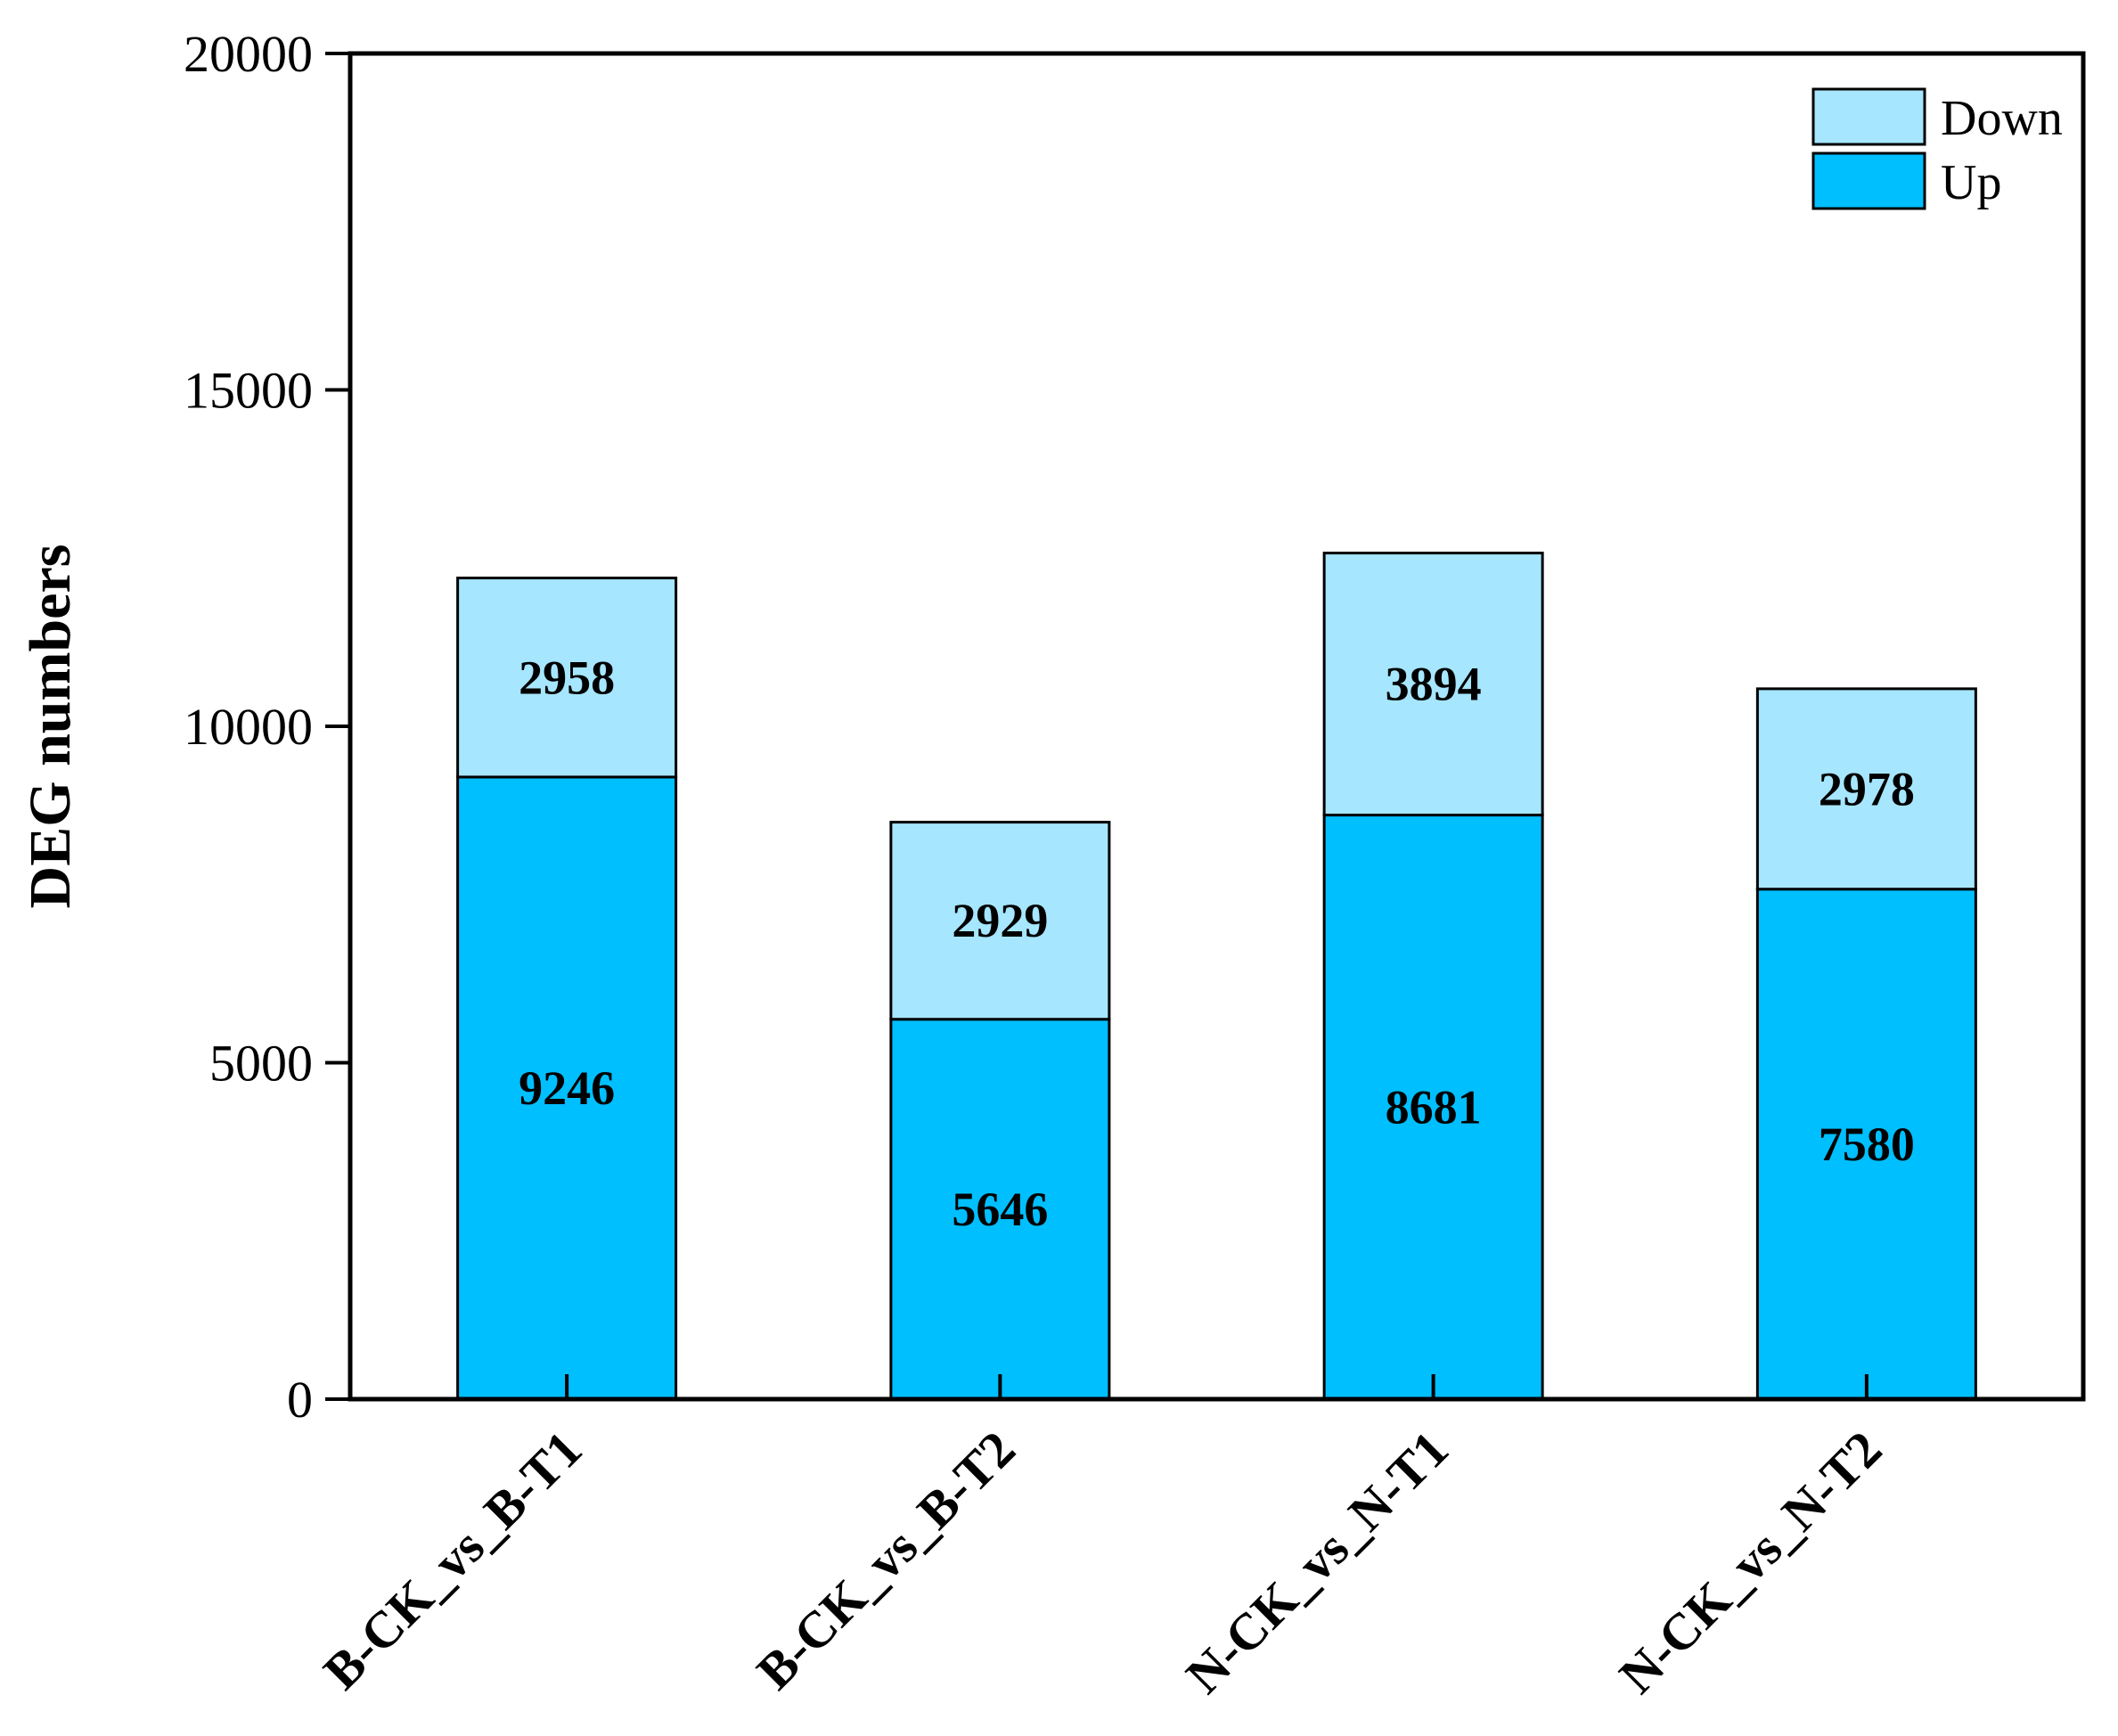  I want to click on legend-label-down: Down, so click(2002, 119).